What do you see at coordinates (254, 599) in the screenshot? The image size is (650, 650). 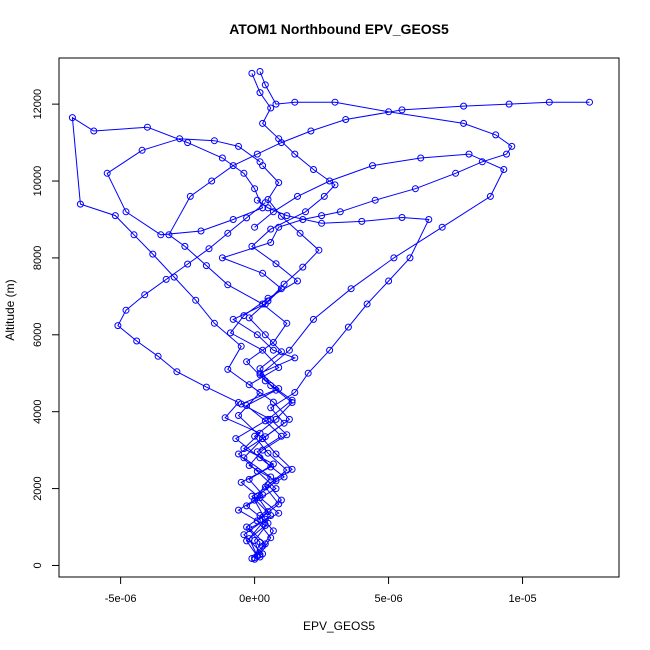 I see `x-tick-label: 0e+00` at bounding box center [254, 599].